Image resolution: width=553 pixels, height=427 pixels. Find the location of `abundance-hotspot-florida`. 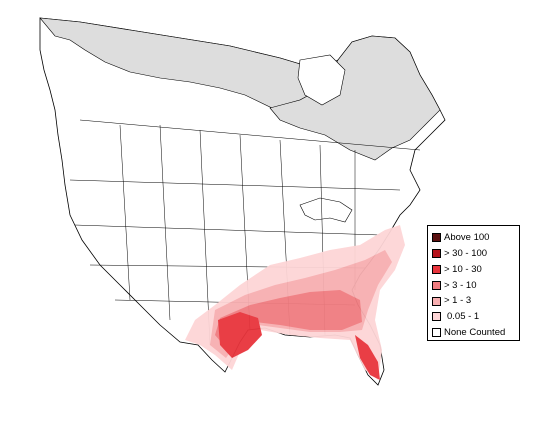

abundance-hotspot-florida is located at coordinates (367, 357).